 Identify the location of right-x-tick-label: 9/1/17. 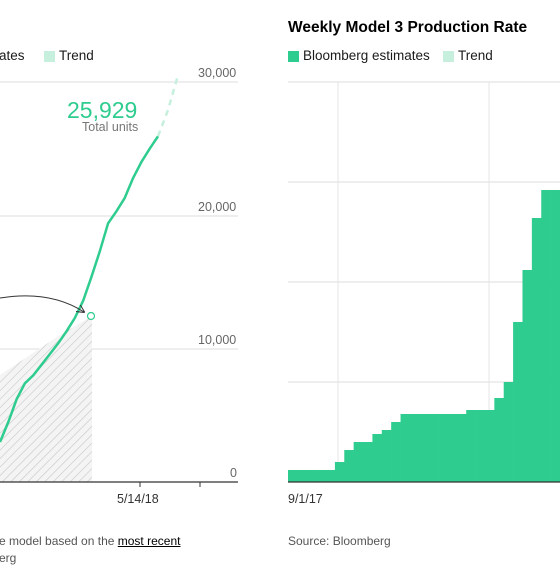
(305, 499).